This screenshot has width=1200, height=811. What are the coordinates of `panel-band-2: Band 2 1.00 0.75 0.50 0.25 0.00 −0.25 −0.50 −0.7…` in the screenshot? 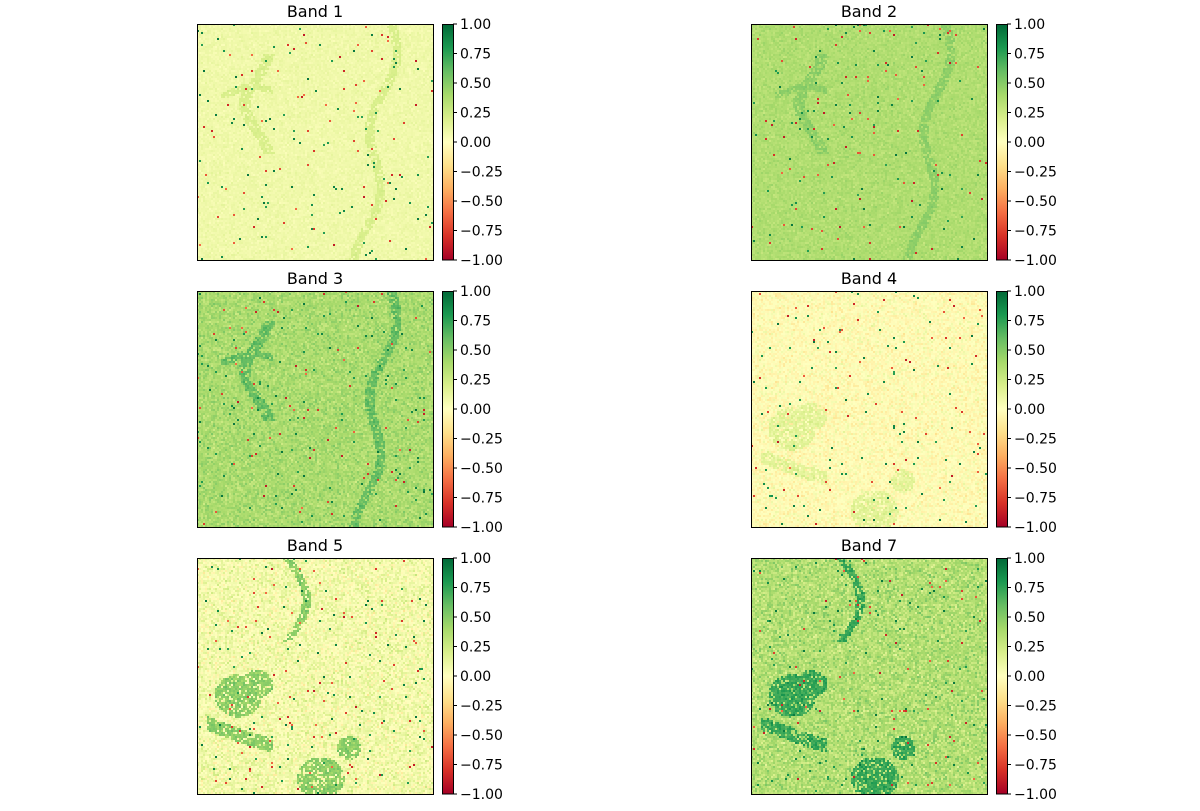 It's located at (904, 135).